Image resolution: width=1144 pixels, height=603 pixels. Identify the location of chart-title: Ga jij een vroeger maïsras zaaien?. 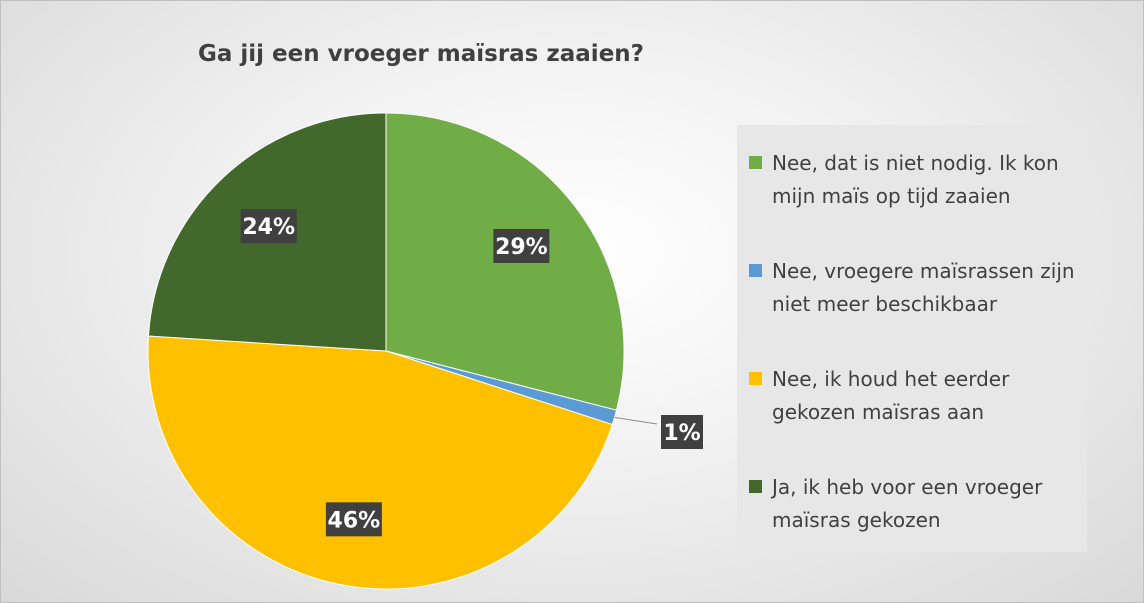
(421, 54).